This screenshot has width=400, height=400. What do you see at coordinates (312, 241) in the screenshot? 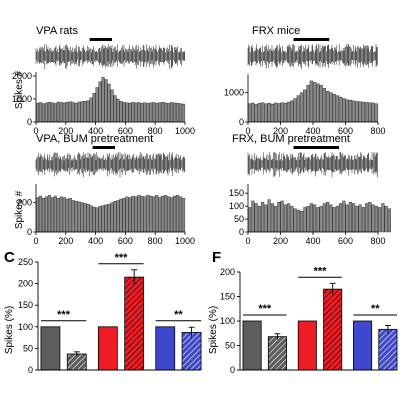
I see `x-tick-label: 400` at bounding box center [312, 241].